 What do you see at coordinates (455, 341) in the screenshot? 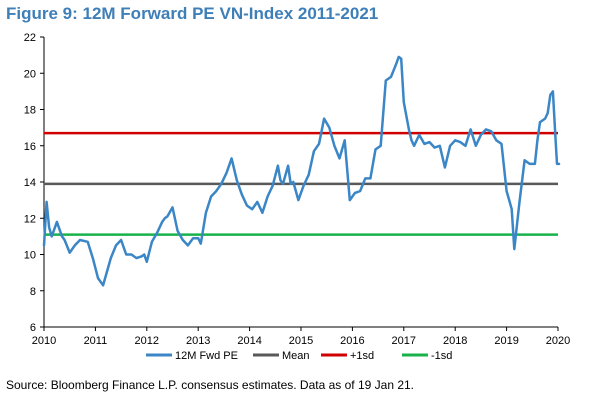
I see `x-tick-label: 2018` at bounding box center [455, 341].